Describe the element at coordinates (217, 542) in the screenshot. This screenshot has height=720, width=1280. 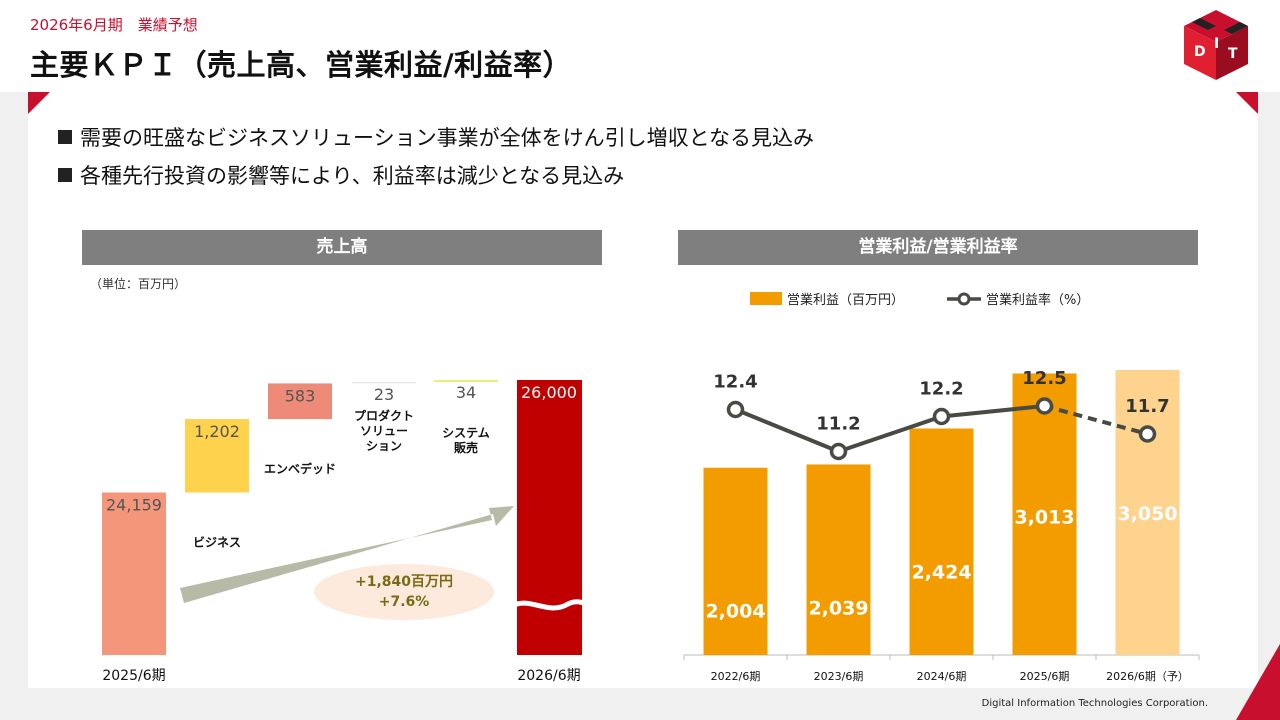
I see `category-label-step-1: ビジネス` at that location.